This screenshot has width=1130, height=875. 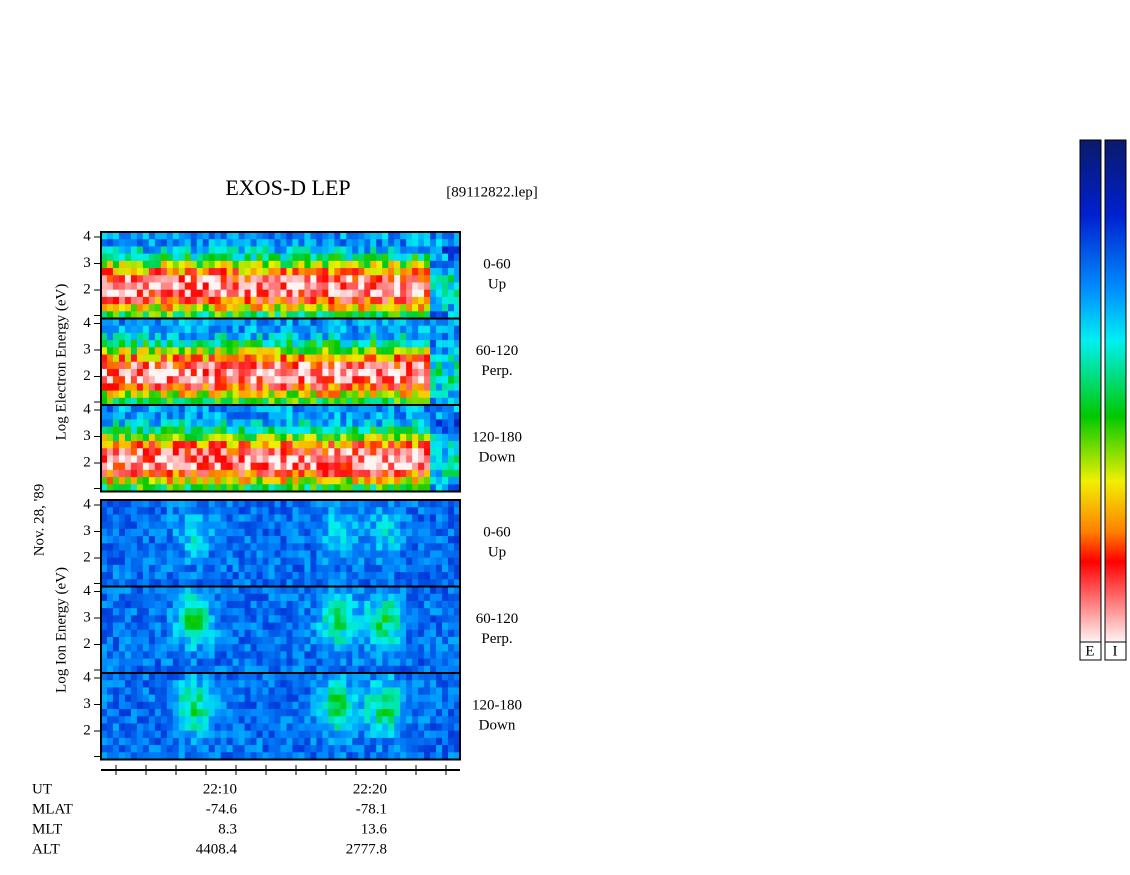 What do you see at coordinates (87, 644) in the screenshot?
I see `y-tick-label: 2` at bounding box center [87, 644].